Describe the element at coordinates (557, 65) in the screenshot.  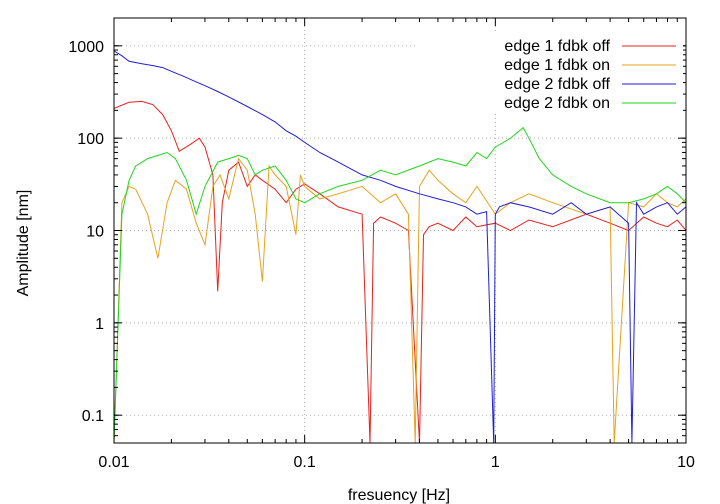
I see `legend-label: edge 1 fdbk on` at that location.